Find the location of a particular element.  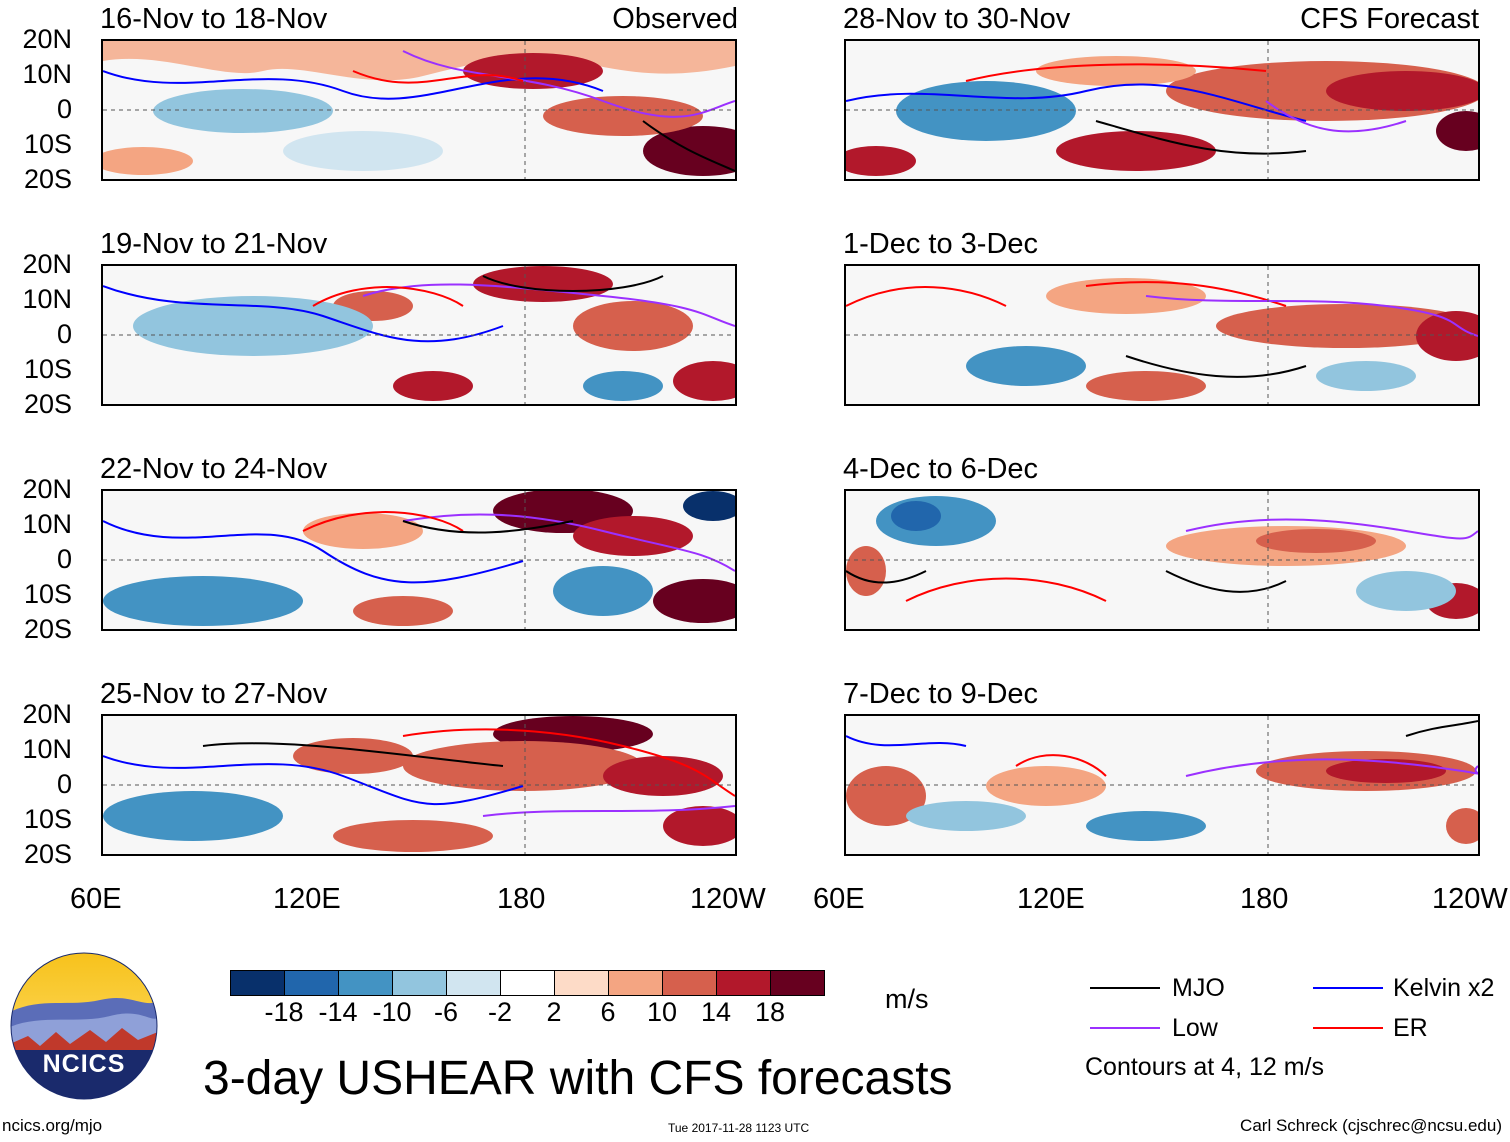

logo-text: NCICS is located at coordinates (84, 1064).